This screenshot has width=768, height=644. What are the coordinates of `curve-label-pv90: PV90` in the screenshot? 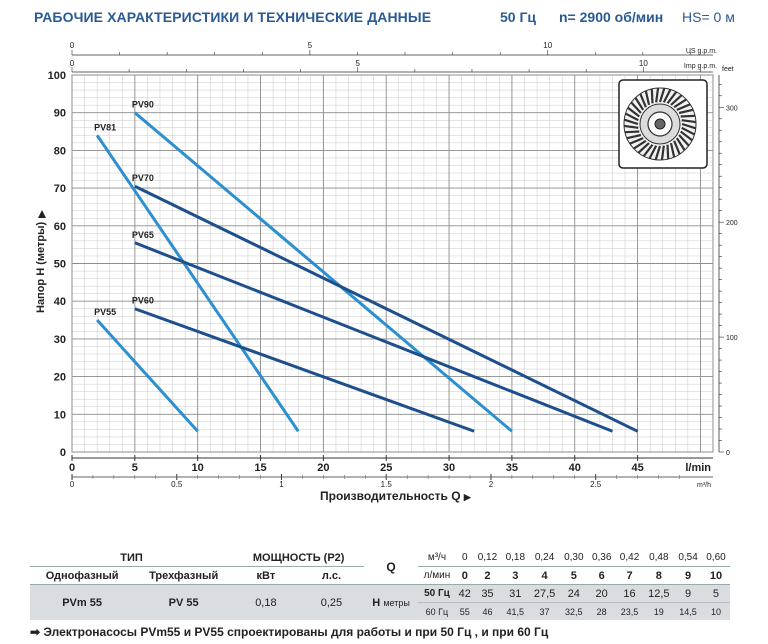 It's located at (143, 105).